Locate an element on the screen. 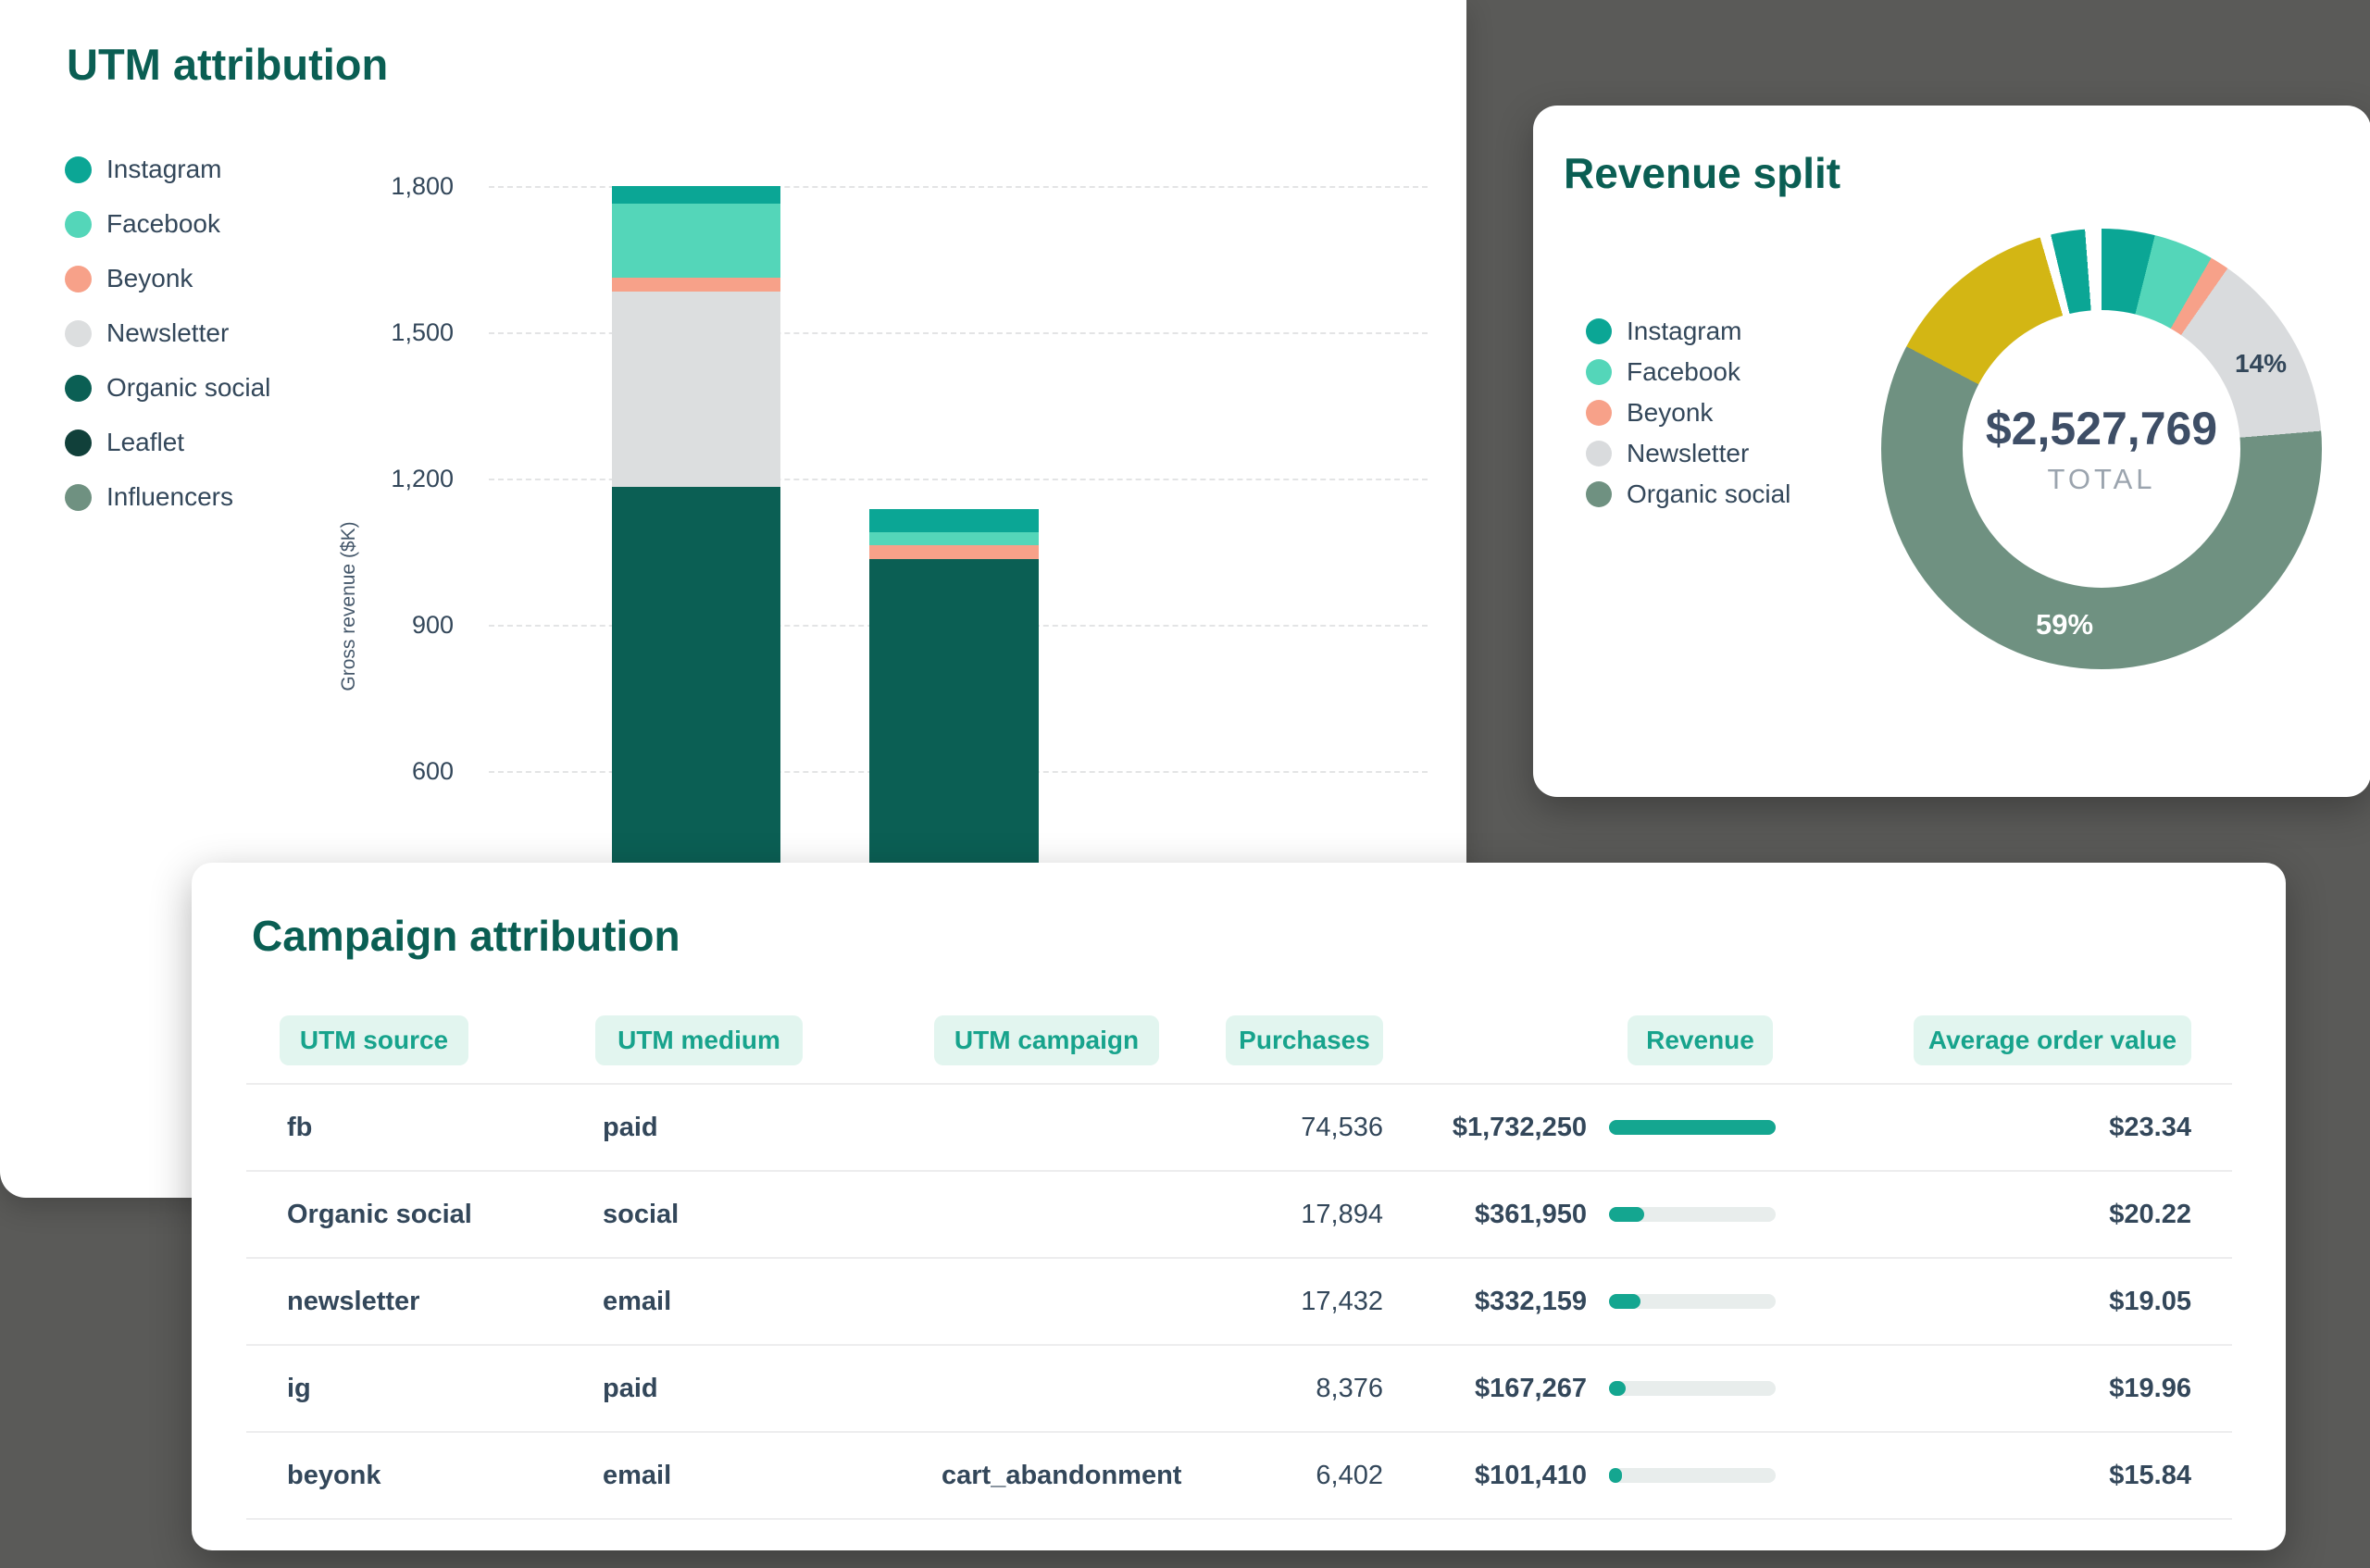 The width and height of the screenshot is (2370, 1568). cell-utm-source: newsletter is located at coordinates (353, 1301).